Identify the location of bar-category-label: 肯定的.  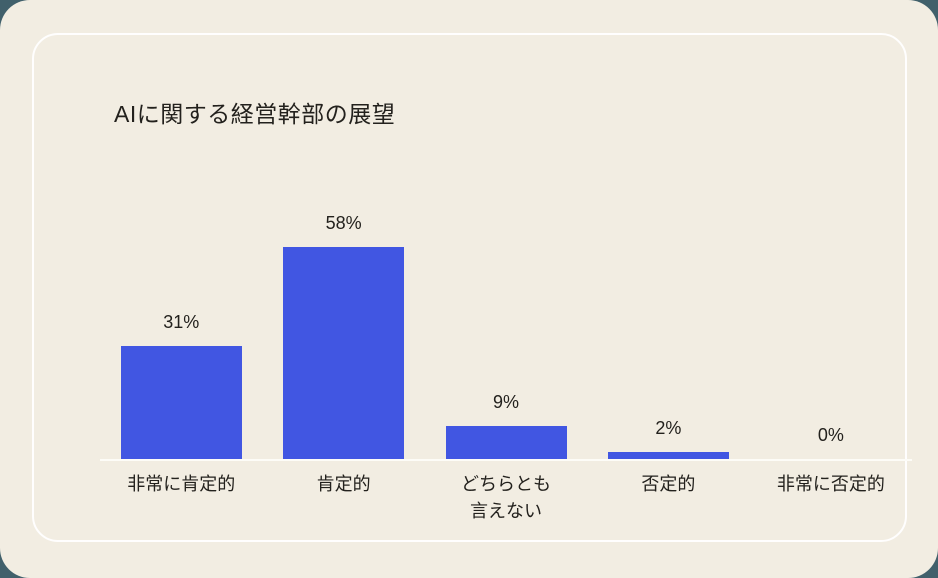
(343, 484).